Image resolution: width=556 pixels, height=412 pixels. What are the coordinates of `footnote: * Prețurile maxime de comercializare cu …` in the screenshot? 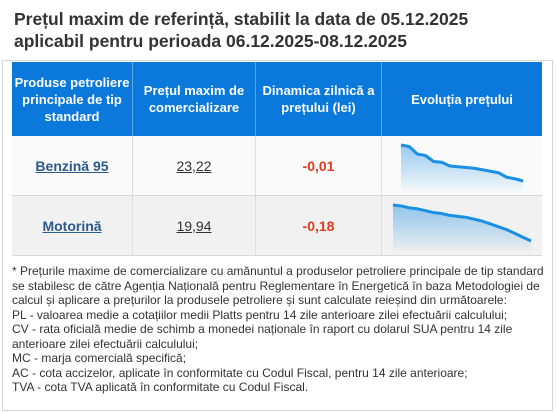 It's located at (278, 285).